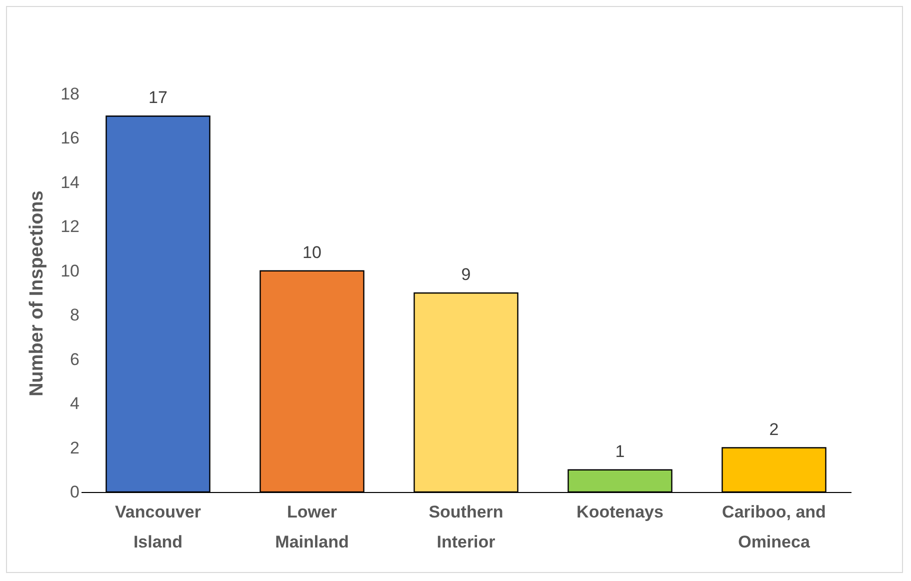 Image resolution: width=911 pixels, height=581 pixels. I want to click on y-tick-label: 14, so click(70, 182).